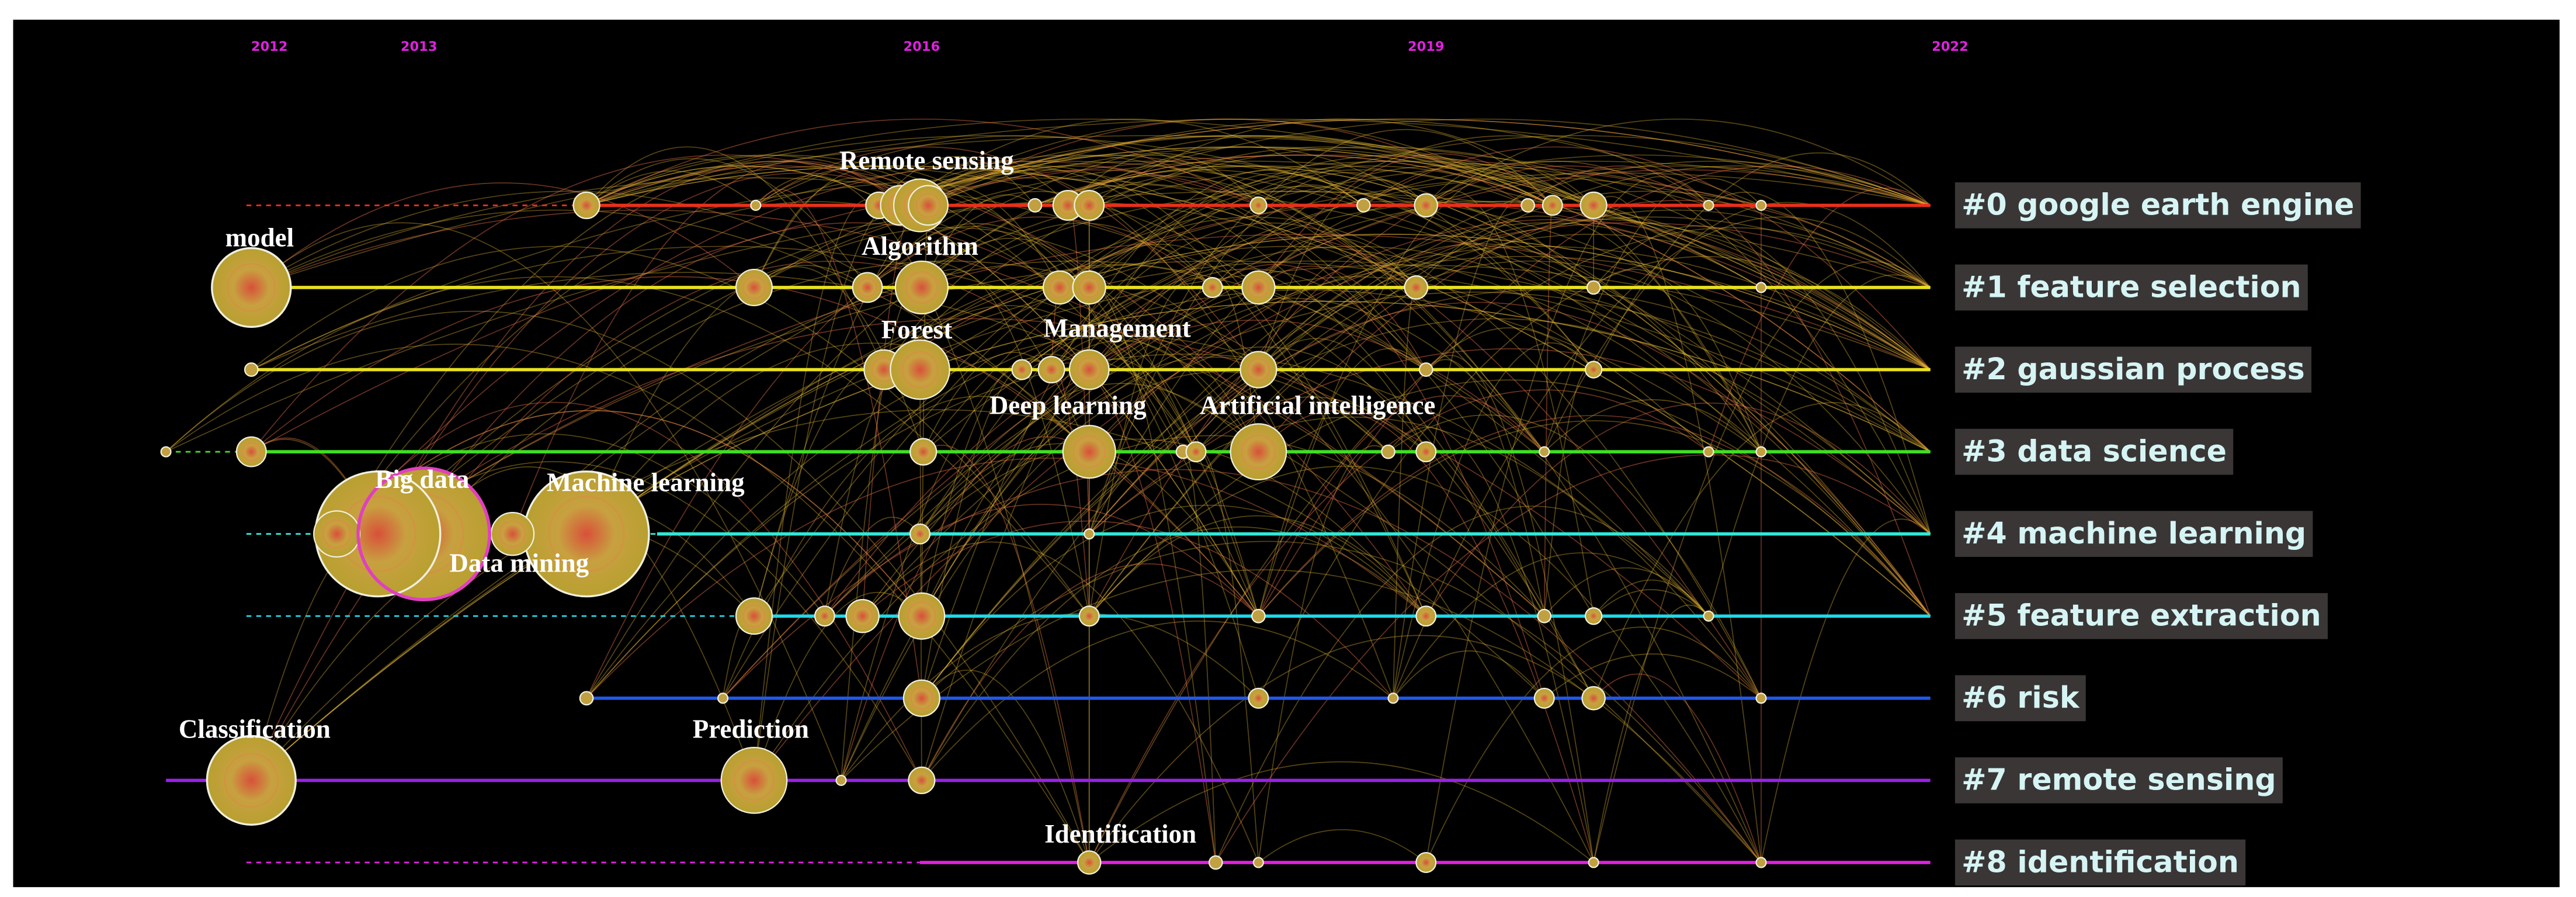 This screenshot has height=897, width=2576. I want to click on cluster-label: #6 risk, so click(2020, 697).